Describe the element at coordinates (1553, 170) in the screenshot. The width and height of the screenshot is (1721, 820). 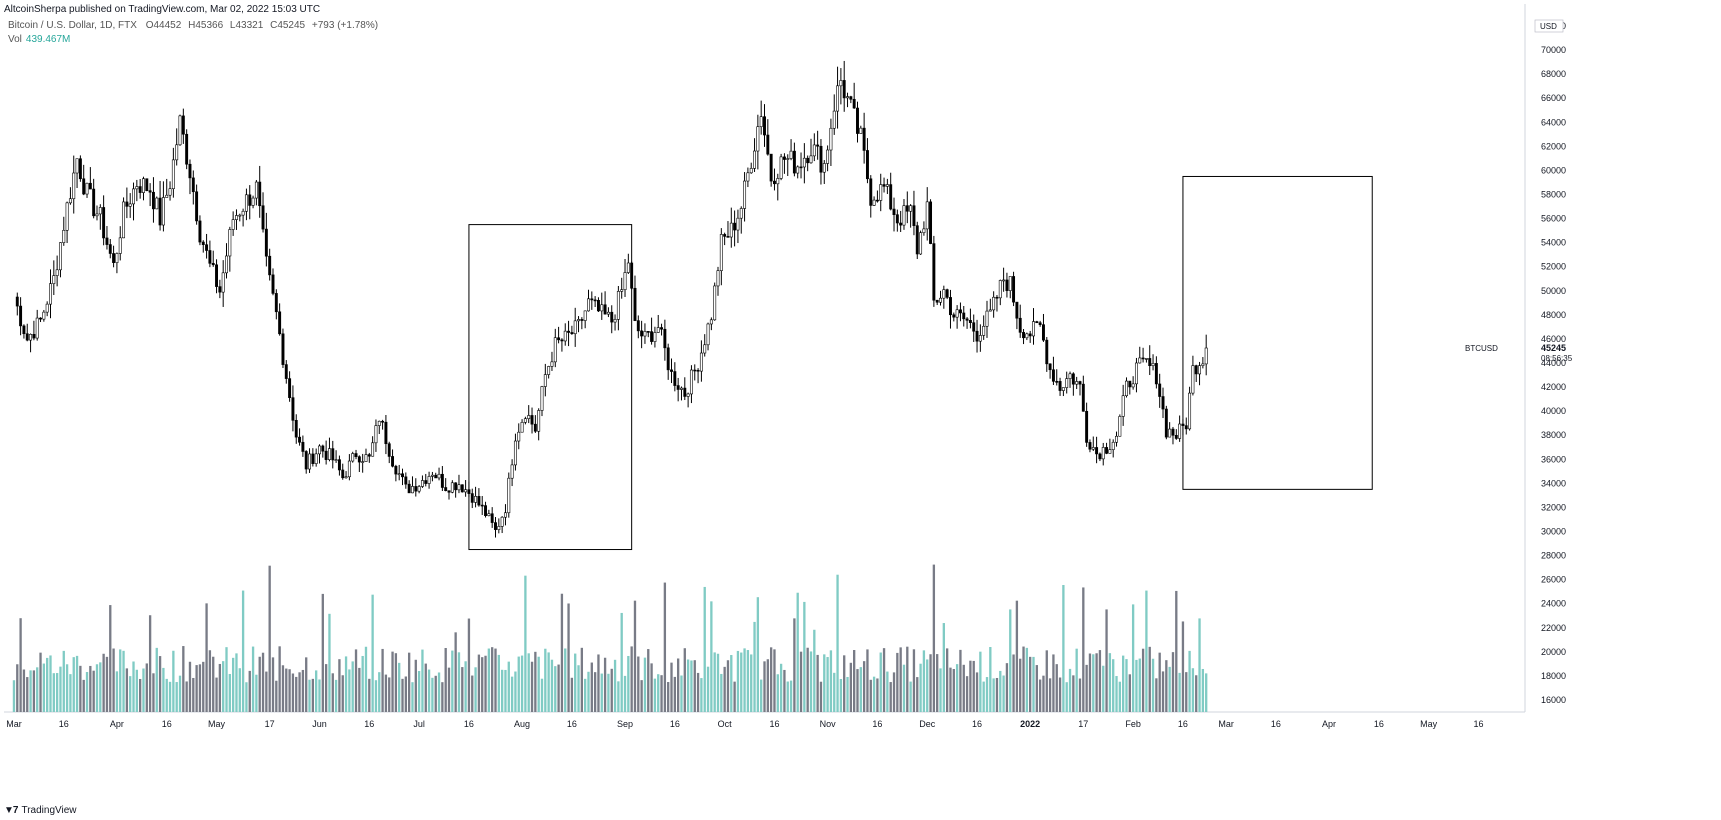
I see `price-tick-label: 60000` at that location.